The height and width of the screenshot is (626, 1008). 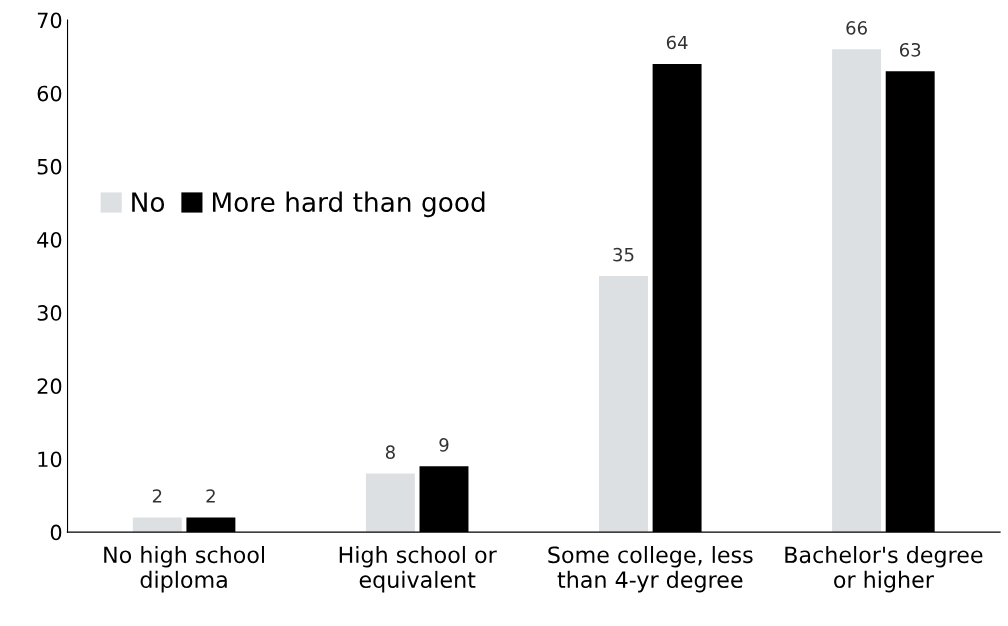 What do you see at coordinates (856, 28) in the screenshot?
I see `data-label: 66` at bounding box center [856, 28].